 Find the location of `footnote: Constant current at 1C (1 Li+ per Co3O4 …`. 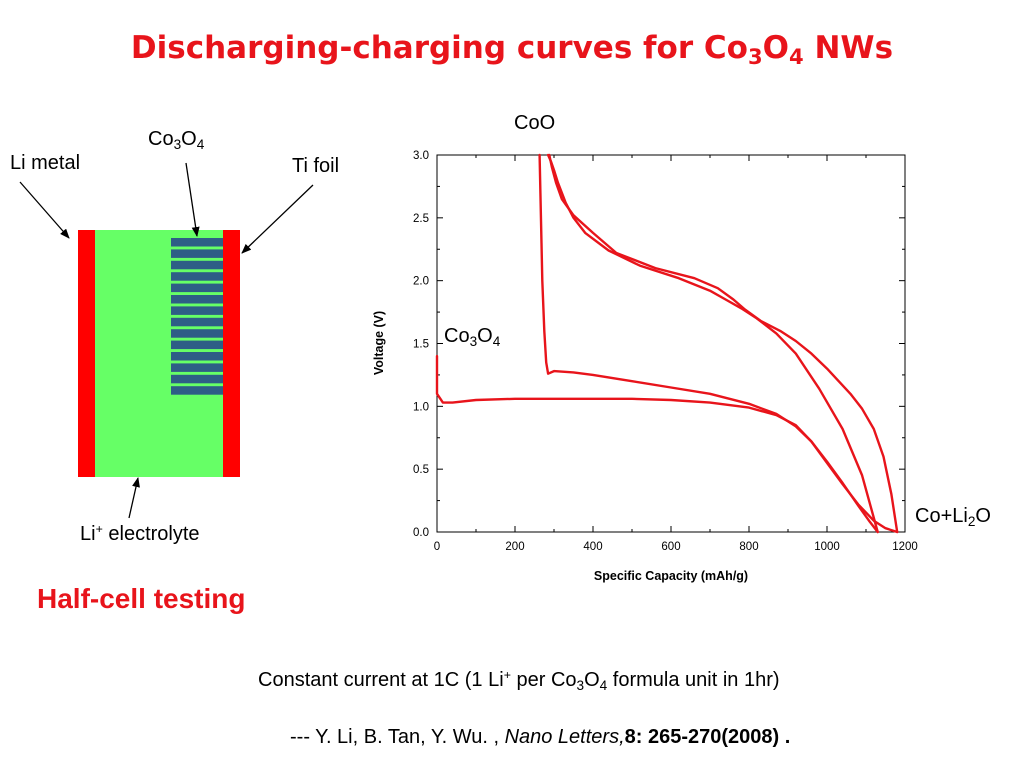

footnote: Constant current at 1C (1 Li+ per Co3O4 … is located at coordinates (519, 680).